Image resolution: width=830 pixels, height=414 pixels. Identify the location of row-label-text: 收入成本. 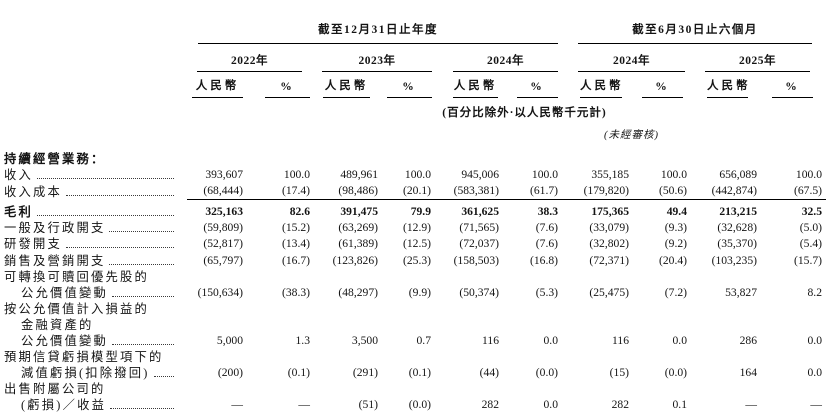
(33, 191).